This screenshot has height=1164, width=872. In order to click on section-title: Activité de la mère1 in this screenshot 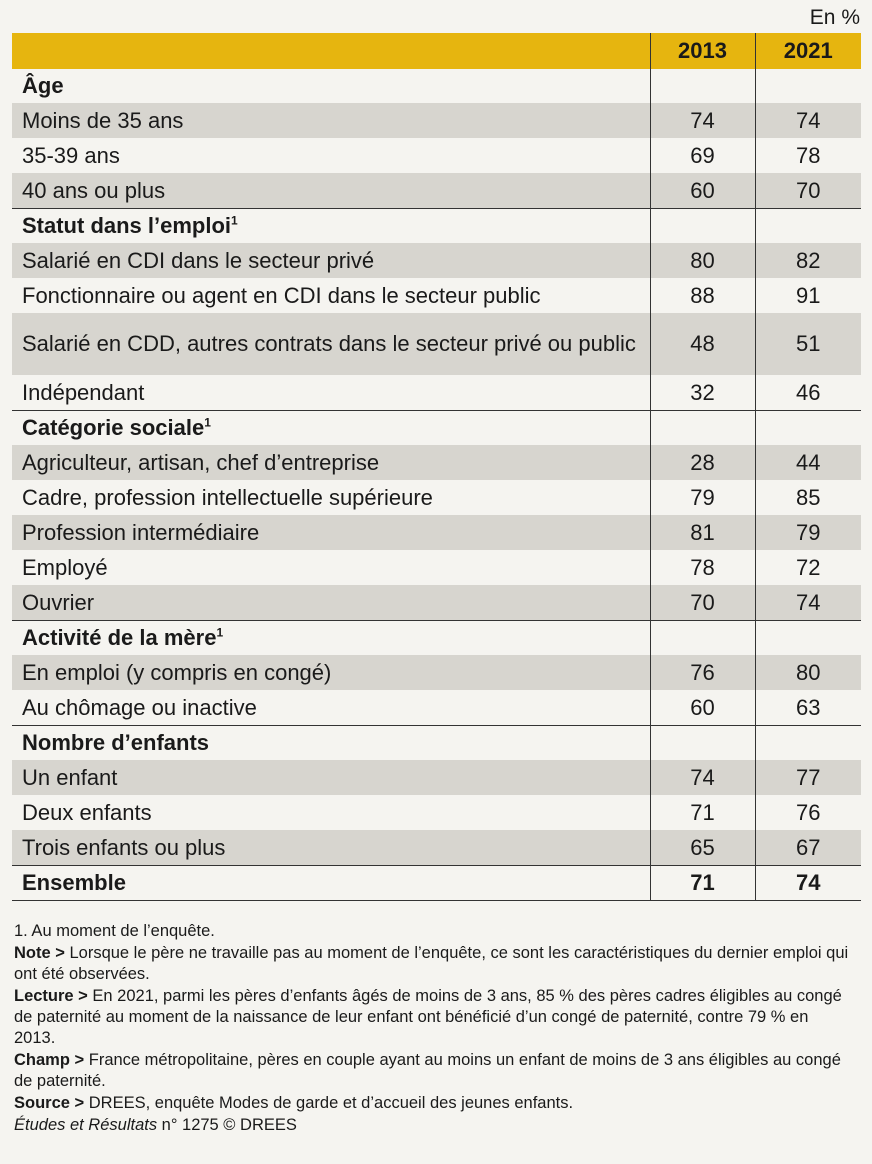, I will do `click(331, 637)`.